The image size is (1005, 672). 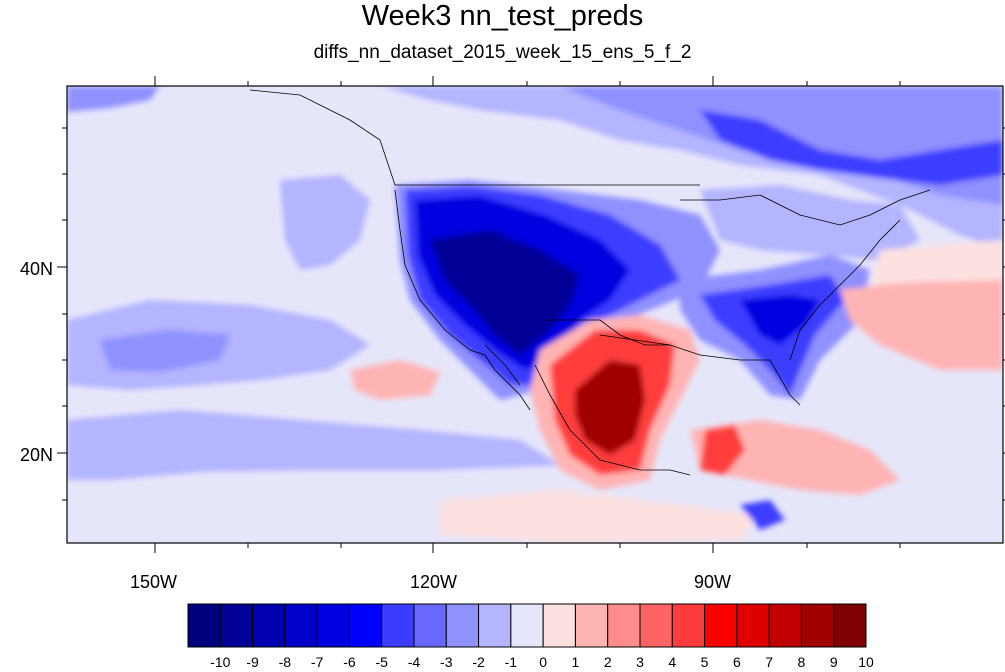 I want to click on colorbar-label: -2, so click(x=478, y=662).